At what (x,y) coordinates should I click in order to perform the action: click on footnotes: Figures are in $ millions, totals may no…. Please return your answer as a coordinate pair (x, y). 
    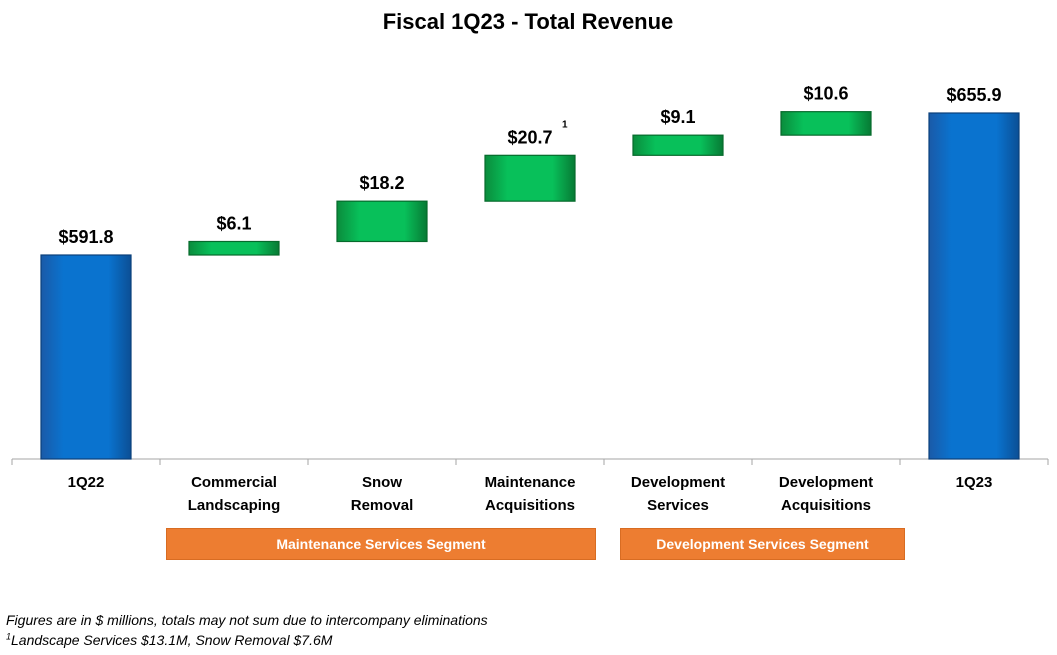
    Looking at the image, I should click on (247, 630).